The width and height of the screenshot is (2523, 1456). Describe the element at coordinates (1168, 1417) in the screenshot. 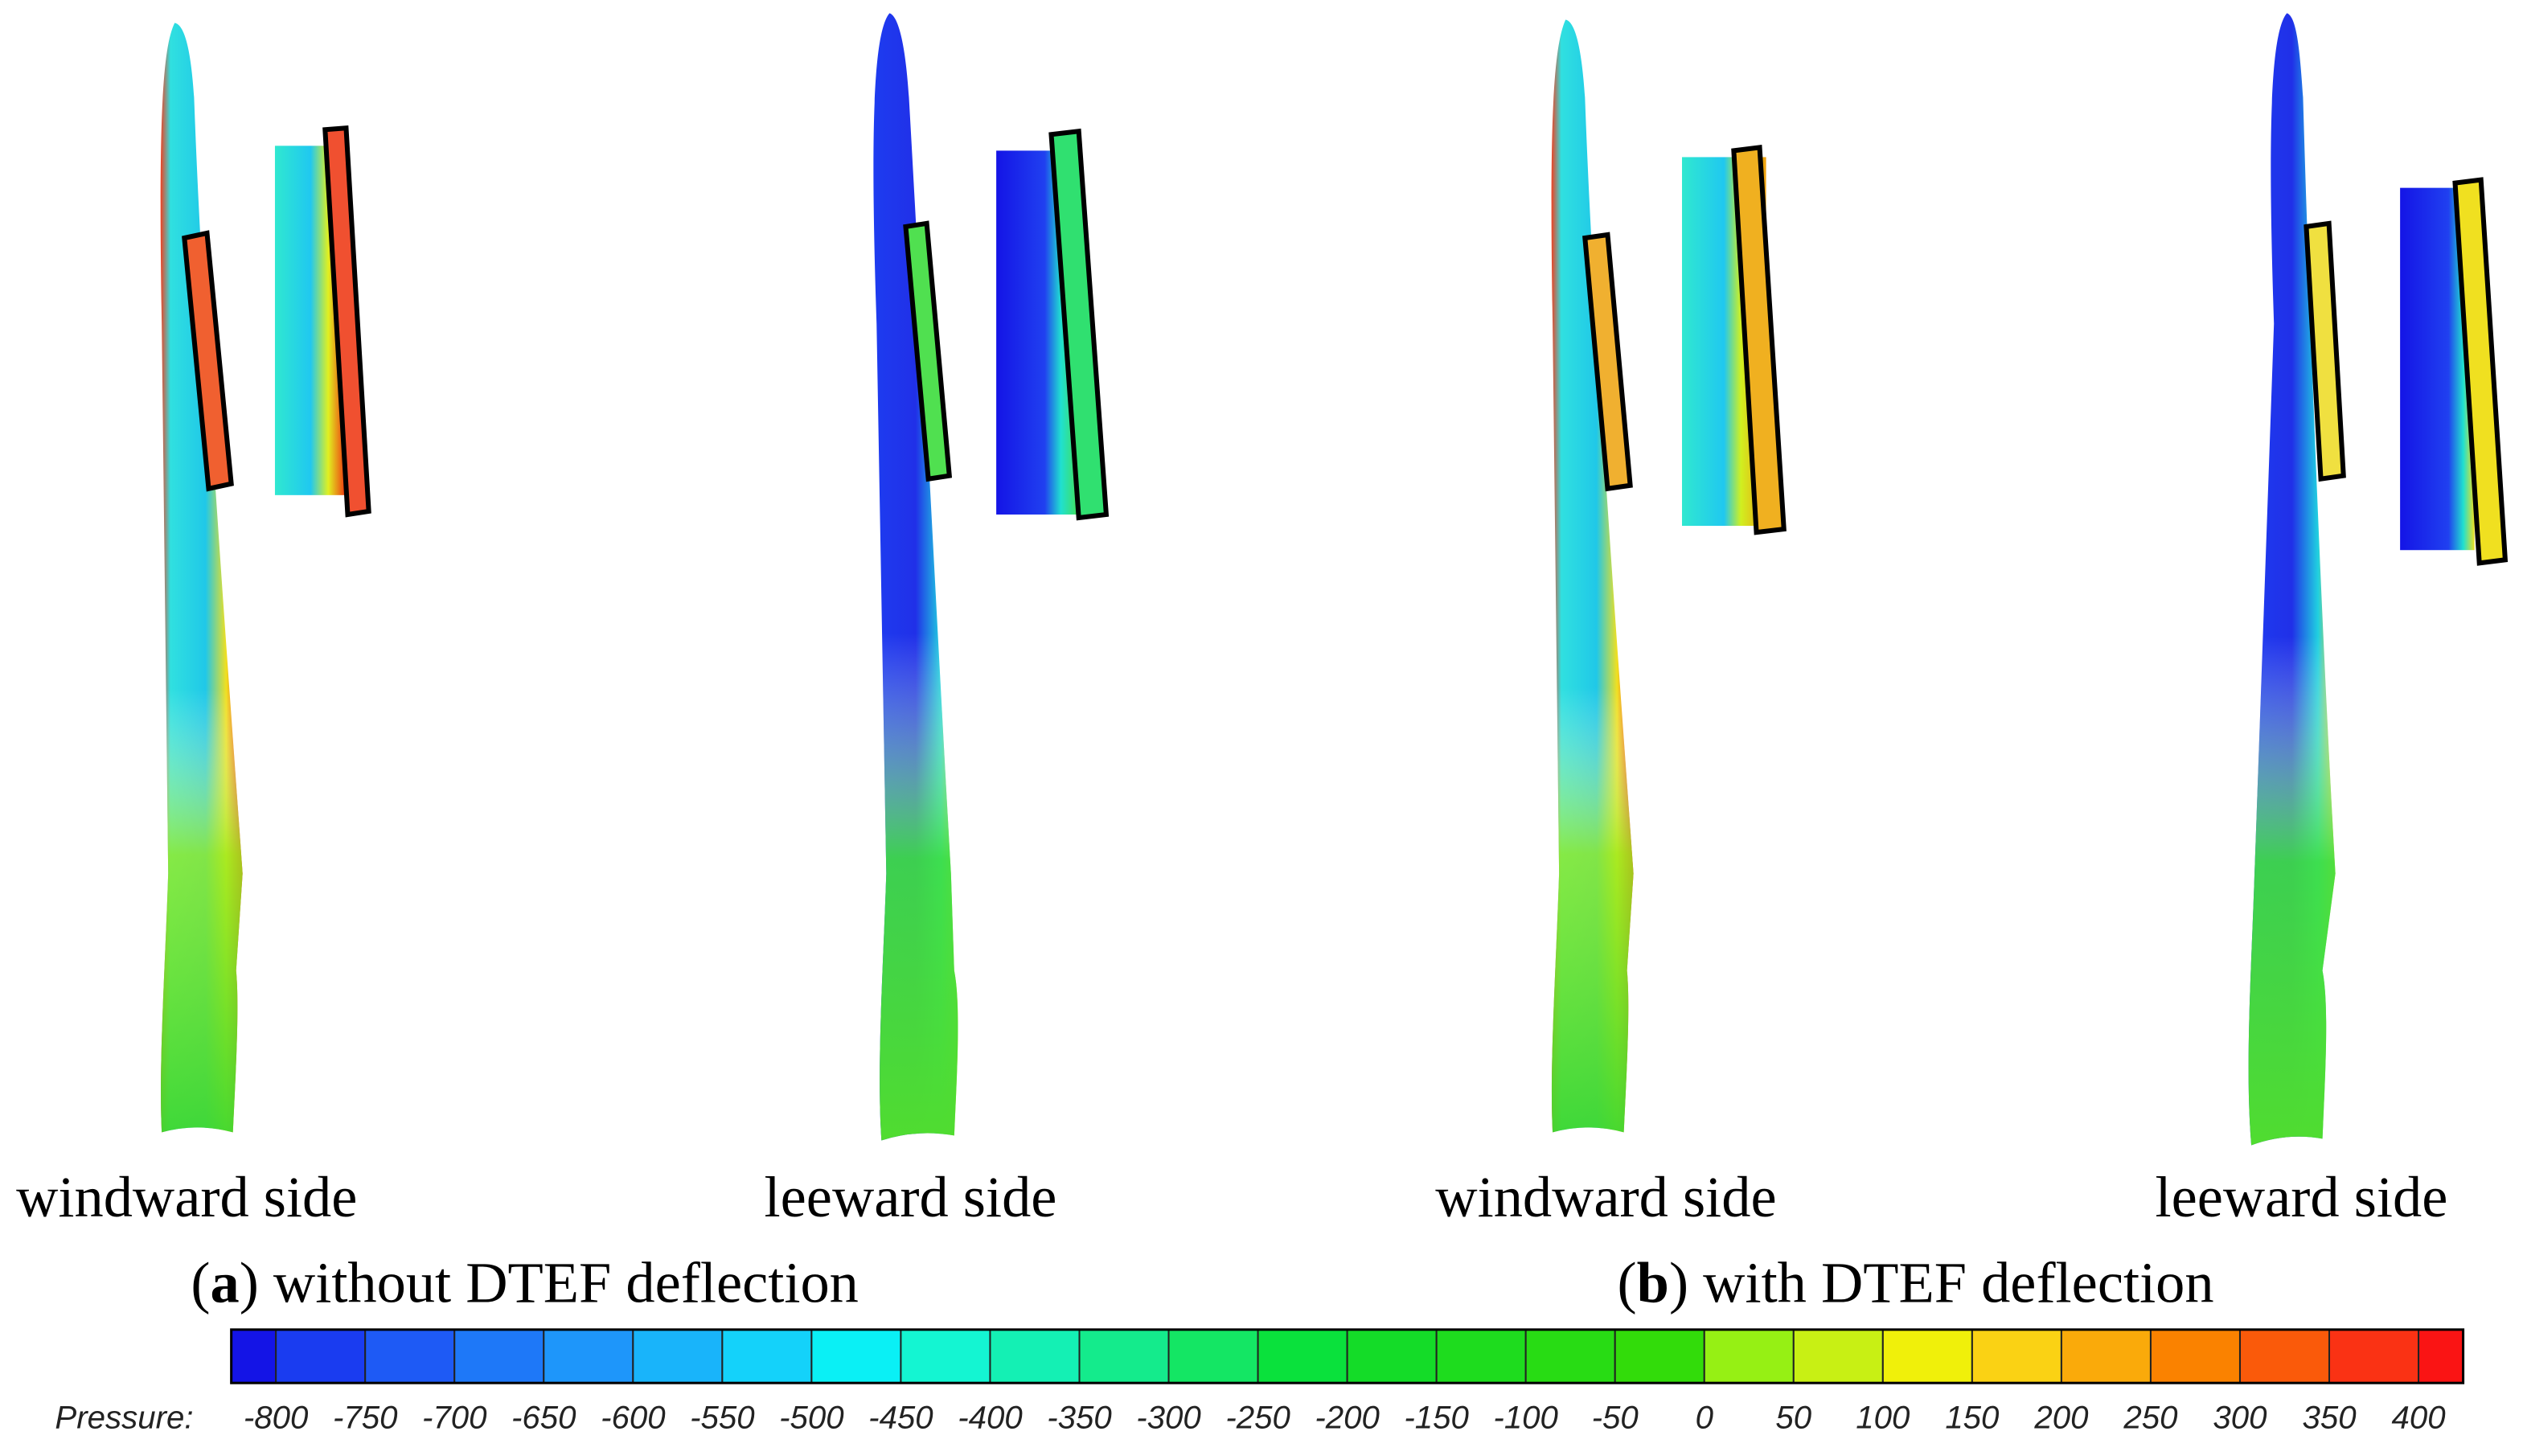

I see `colorbar-tick-label: -300` at that location.